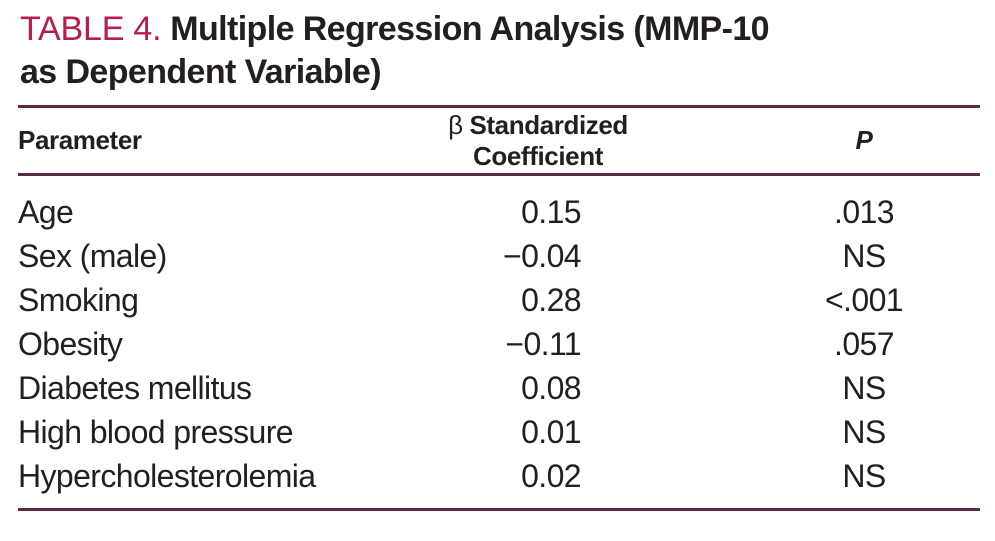  What do you see at coordinates (499, 509) in the screenshot?
I see `bottom-rule` at bounding box center [499, 509].